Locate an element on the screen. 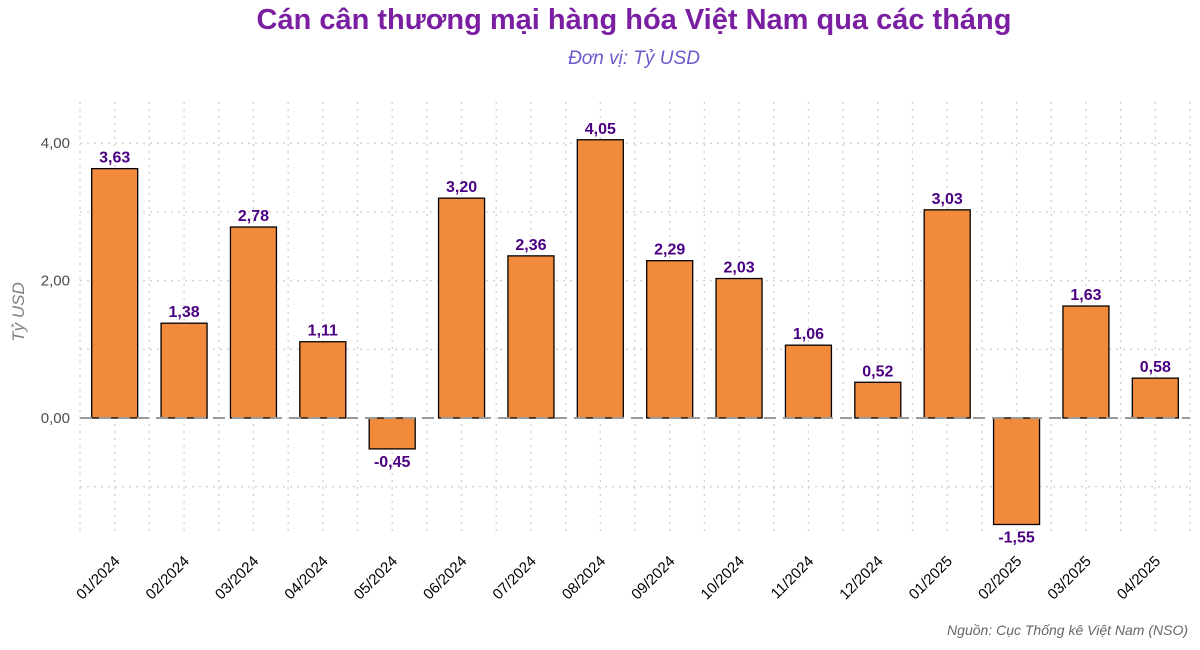 Image resolution: width=1200 pixels, height=650 pixels. bar-12-2024 is located at coordinates (878, 400).